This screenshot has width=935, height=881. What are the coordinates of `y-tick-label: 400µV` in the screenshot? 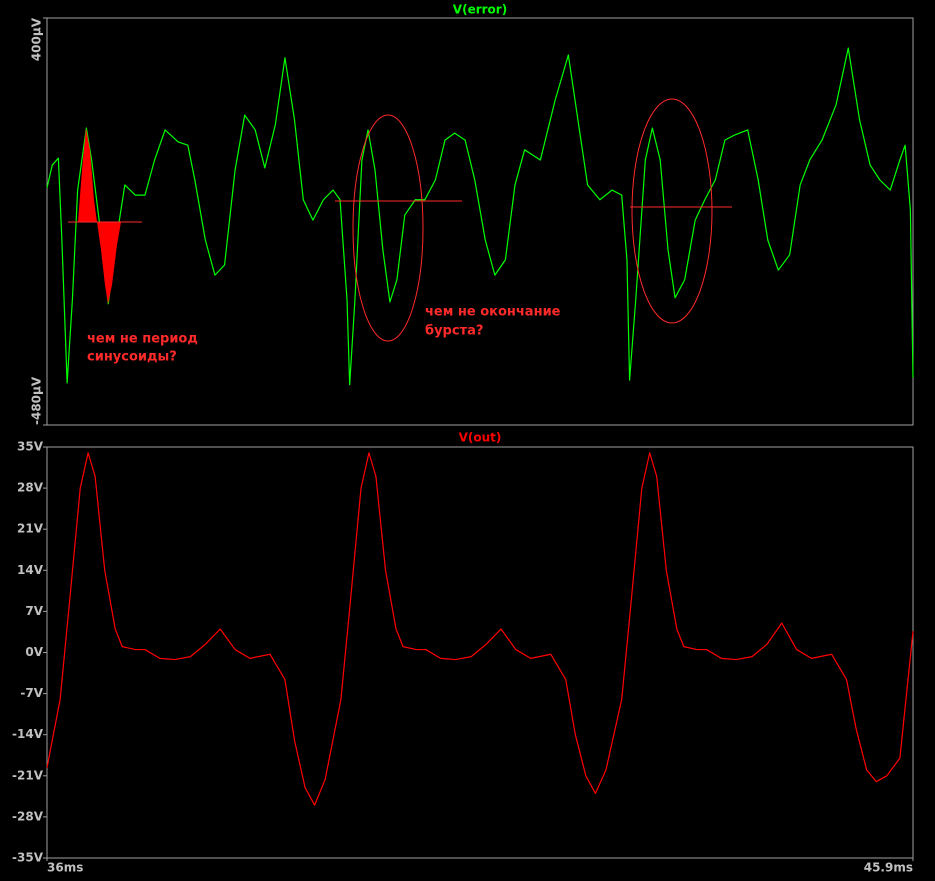 It's located at (37, 39).